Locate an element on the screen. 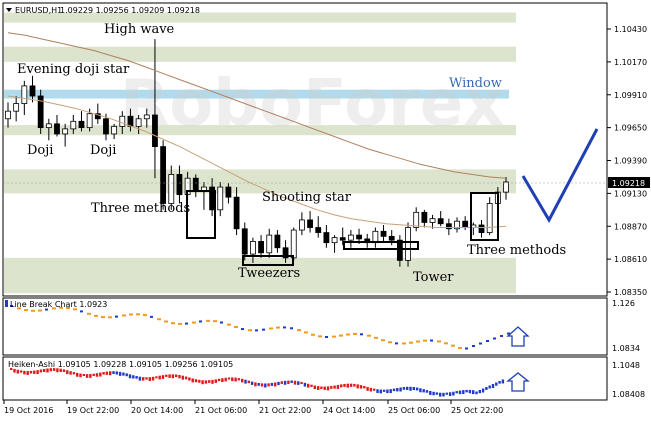 This screenshot has height=423, width=651. symbol-label: EURUSD,H1 is located at coordinates (38, 10).